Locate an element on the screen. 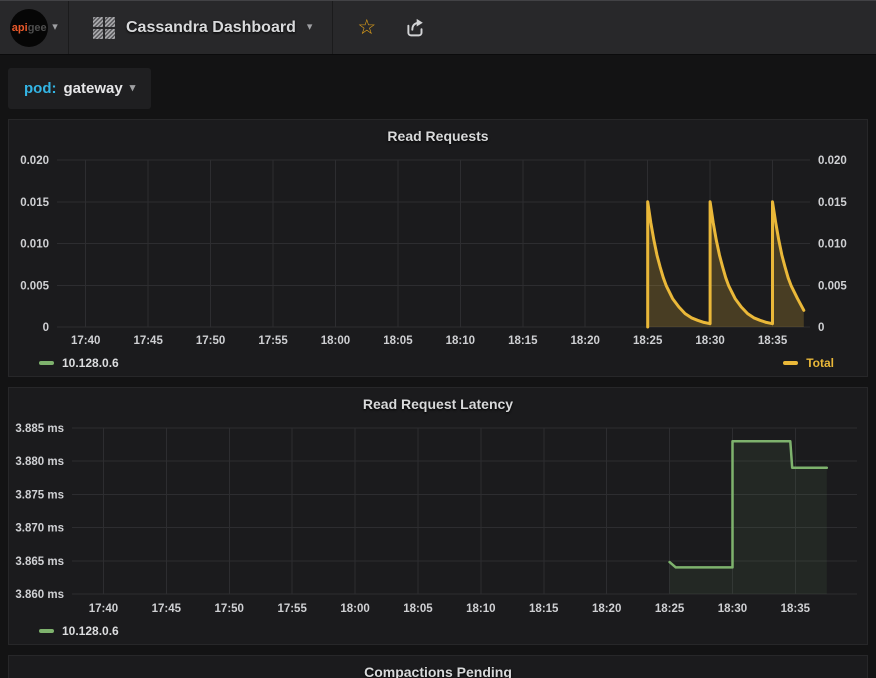 This screenshot has height=678, width=876. dashboard-title-dropdown: Cassandra Dashboard ▾ is located at coordinates (201, 27).